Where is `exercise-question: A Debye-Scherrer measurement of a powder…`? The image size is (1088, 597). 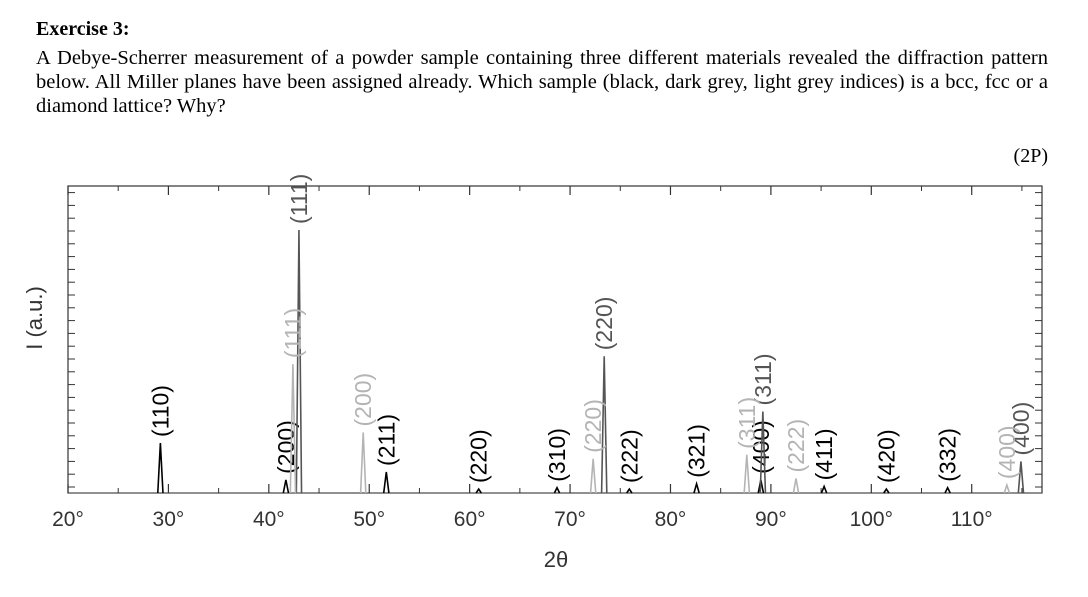
exercise-question: A Debye-Scherrer measurement of a powder… is located at coordinates (542, 82).